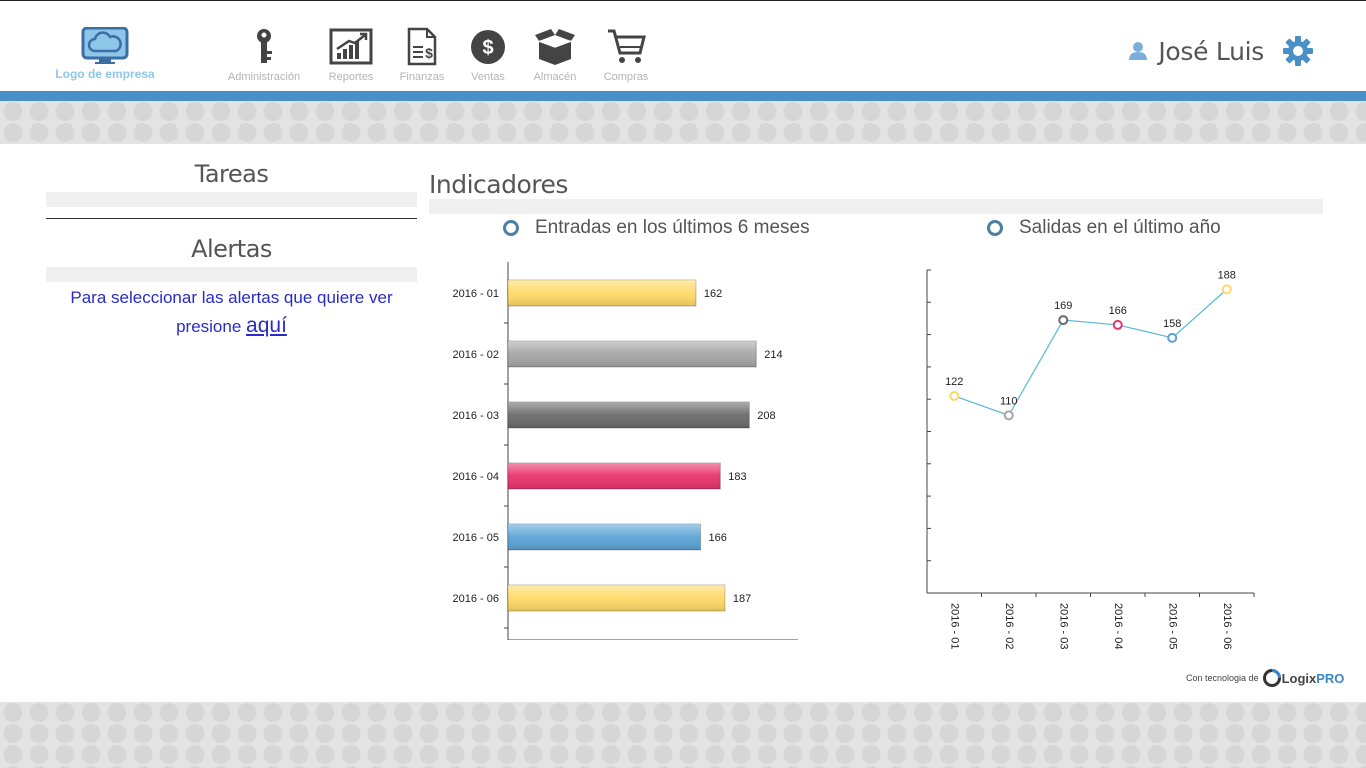 This screenshot has width=1366, height=768. What do you see at coordinates (773, 355) in the screenshot?
I see `data-label: 214` at bounding box center [773, 355].